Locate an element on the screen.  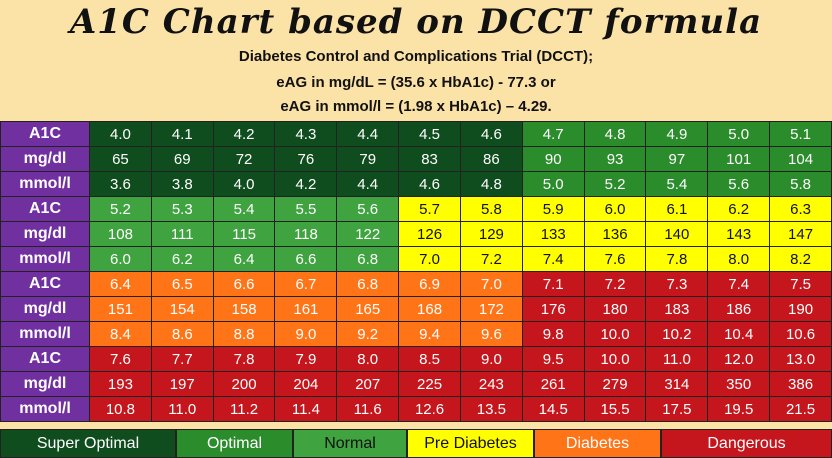
value-cell: 3.8 is located at coordinates (182, 184).